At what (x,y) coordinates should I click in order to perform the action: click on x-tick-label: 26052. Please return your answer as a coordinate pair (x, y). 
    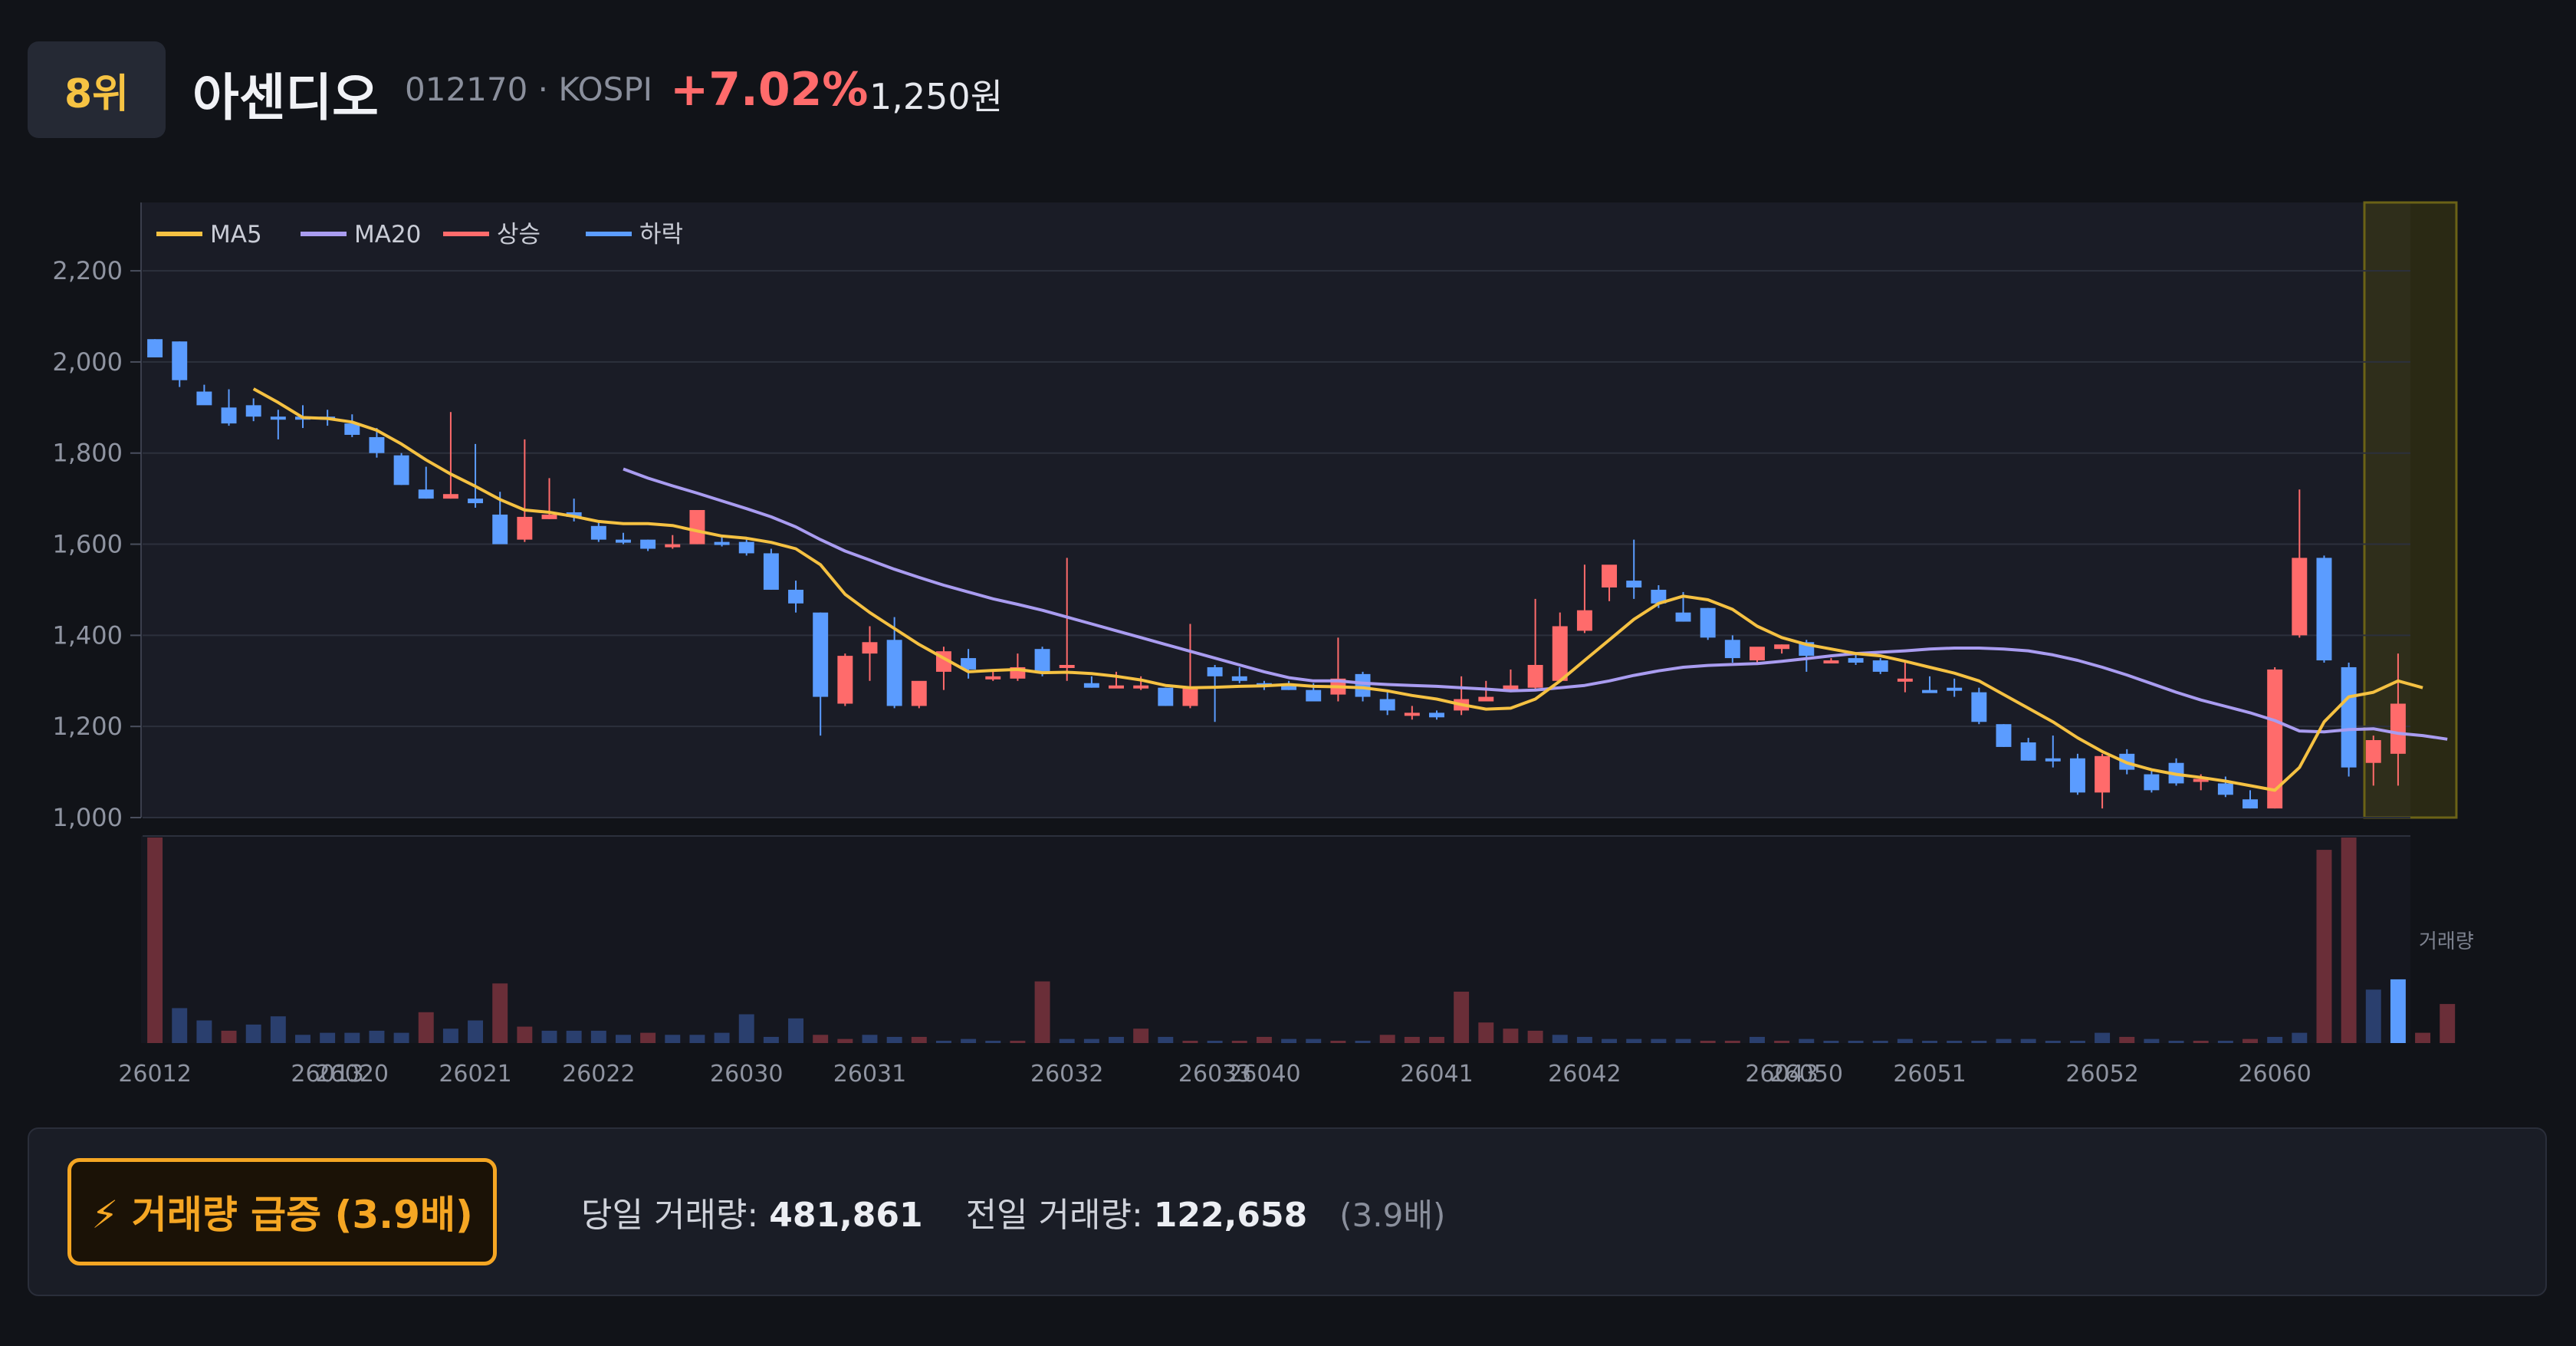
    Looking at the image, I should click on (2101, 1074).